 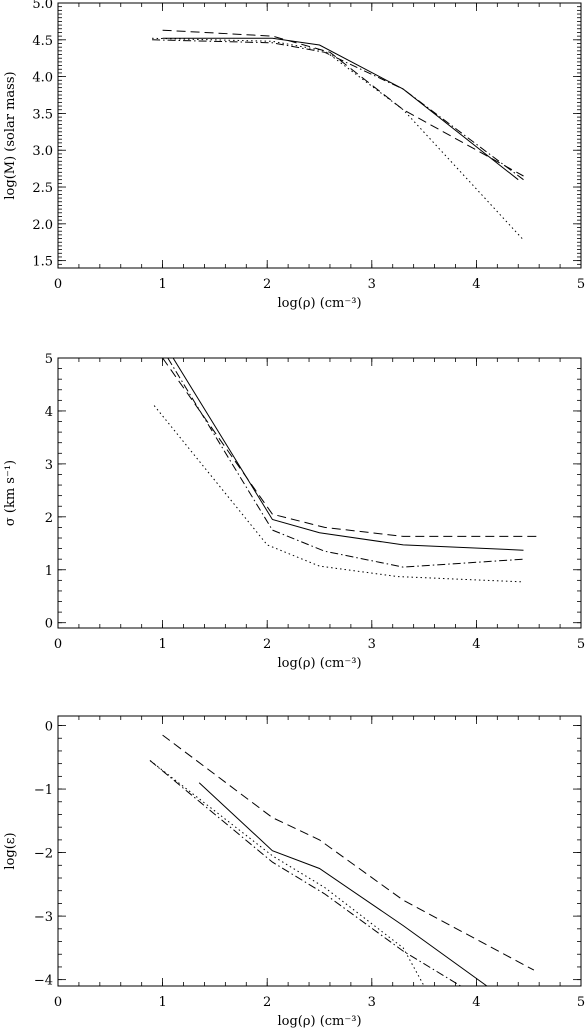 What do you see at coordinates (49, 571) in the screenshot?
I see `y-tick-label: 1` at bounding box center [49, 571].